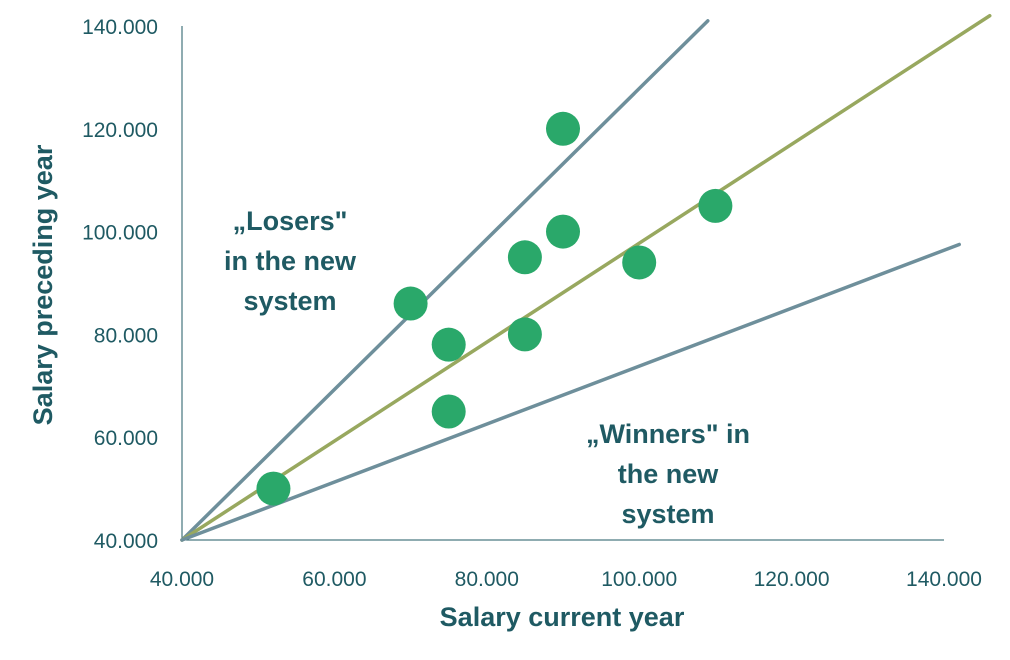 Image resolution: width=1010 pixels, height=660 pixels. I want to click on y-tick-label: 60.000, so click(126, 438).